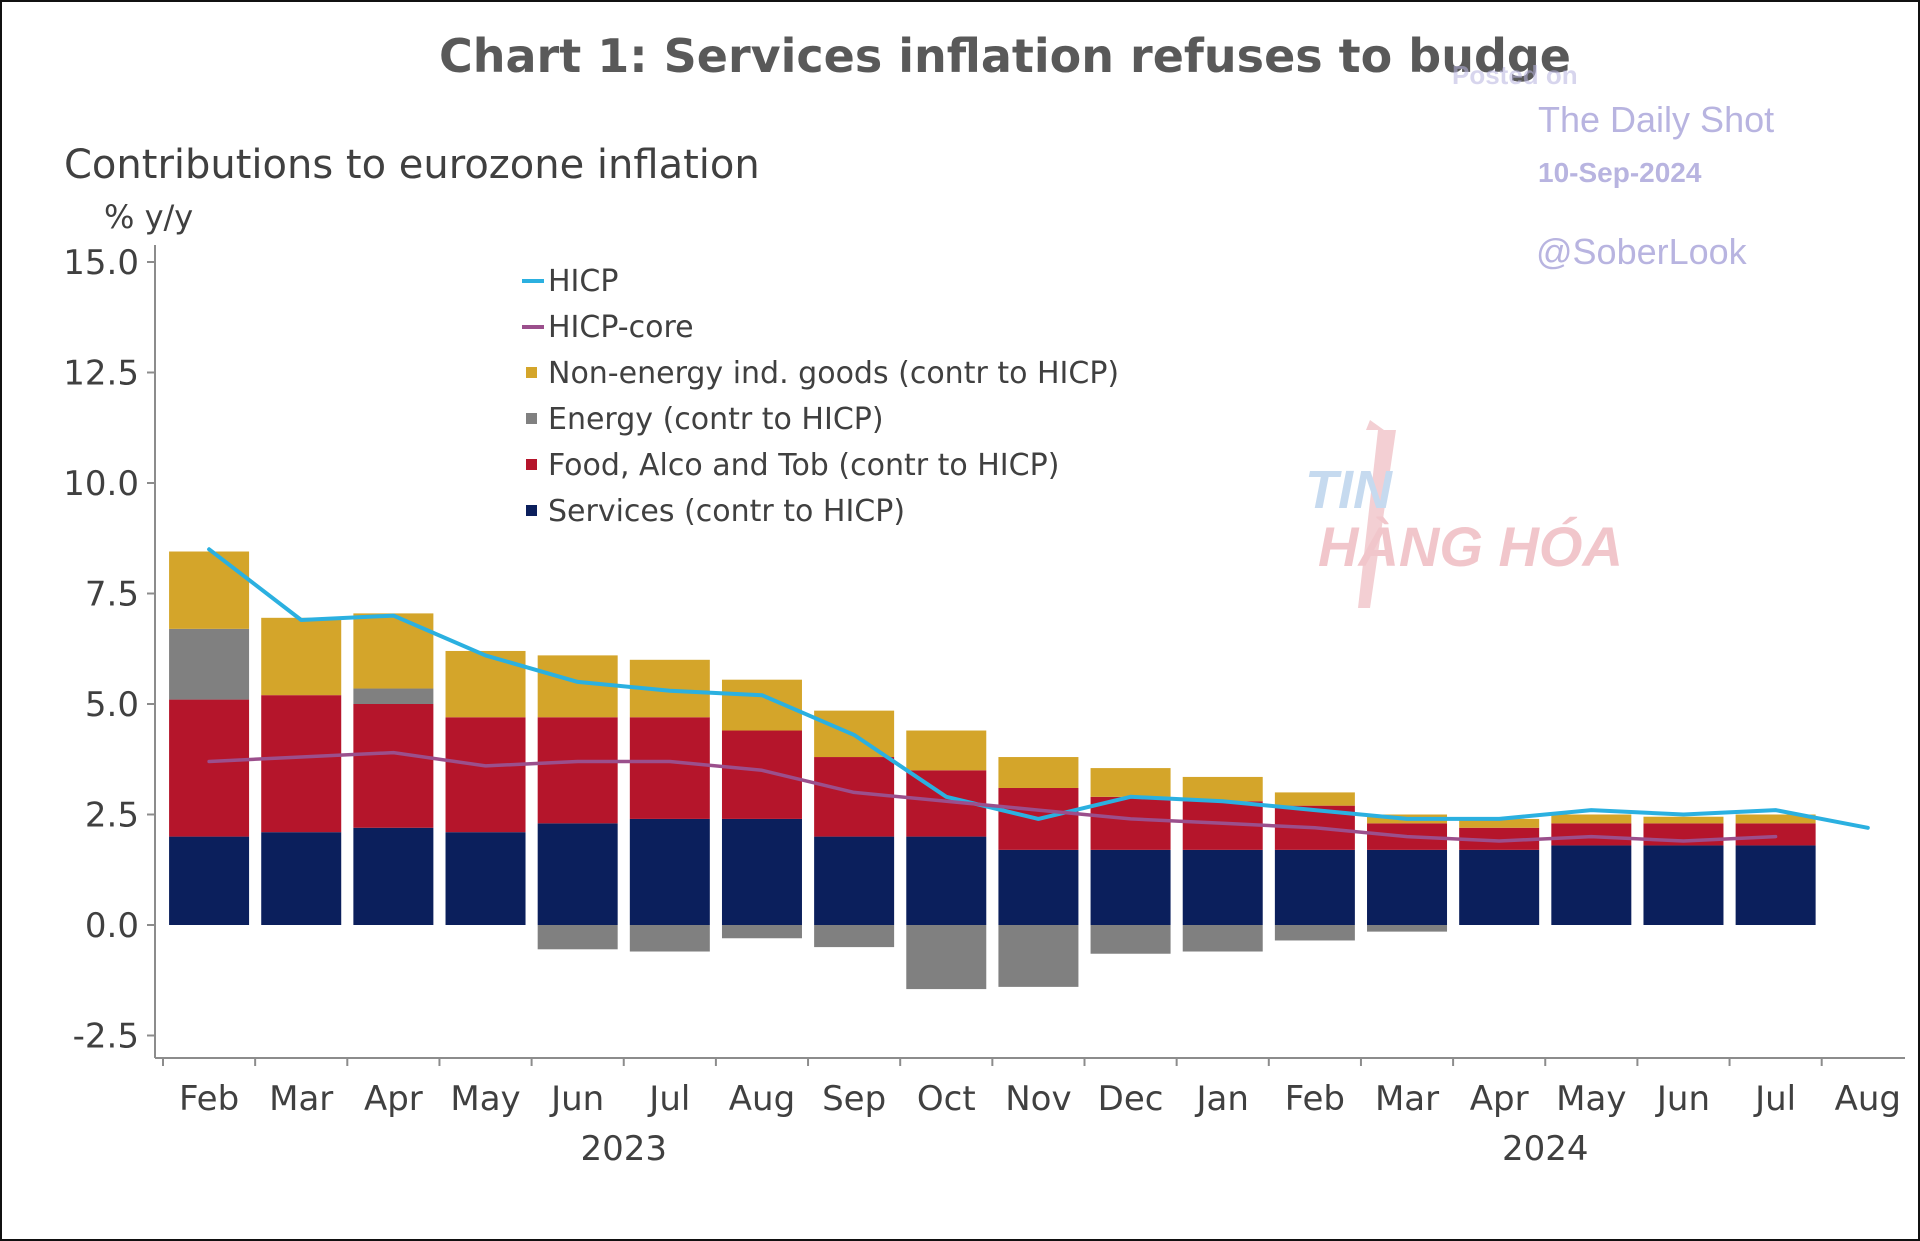 Image resolution: width=1920 pixels, height=1241 pixels. I want to click on y-tick-label: 10.0, so click(101, 484).